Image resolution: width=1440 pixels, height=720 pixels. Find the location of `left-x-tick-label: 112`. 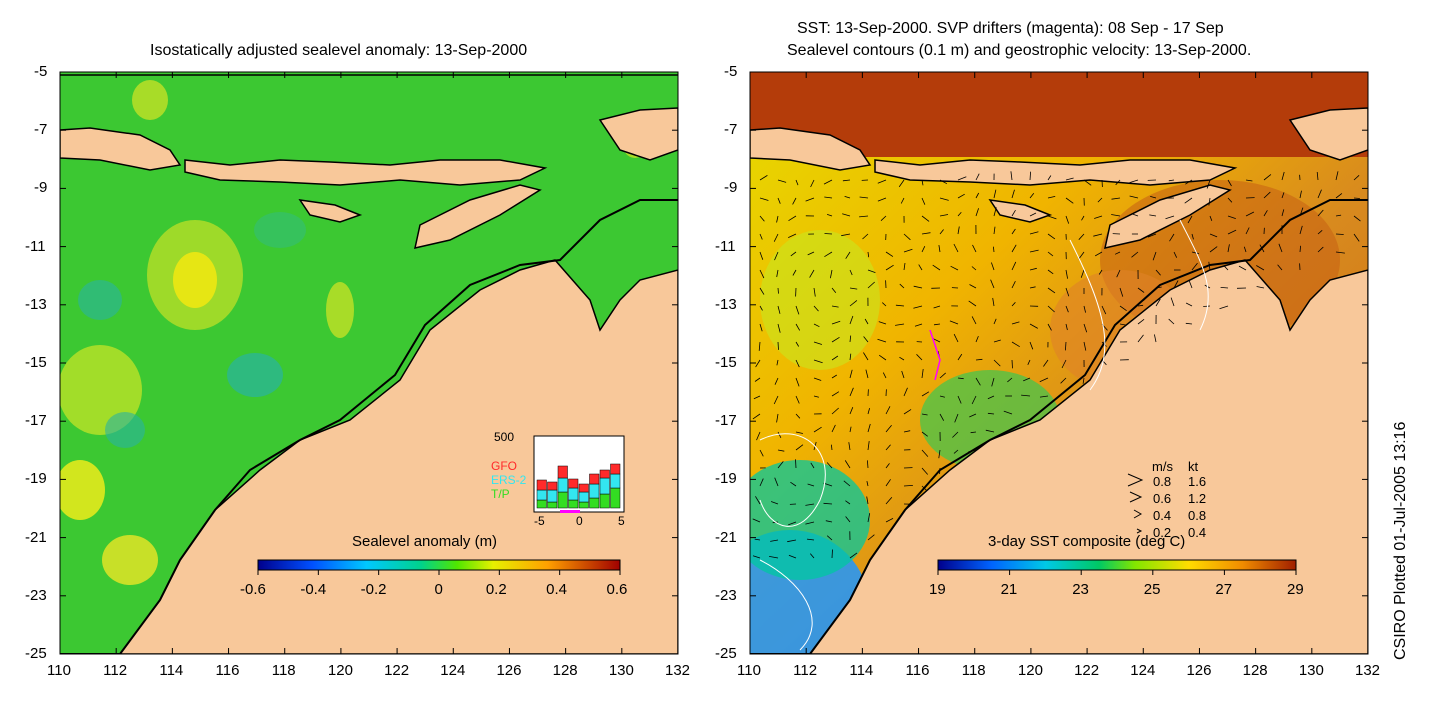

left-x-tick-label: 112 is located at coordinates (115, 670).